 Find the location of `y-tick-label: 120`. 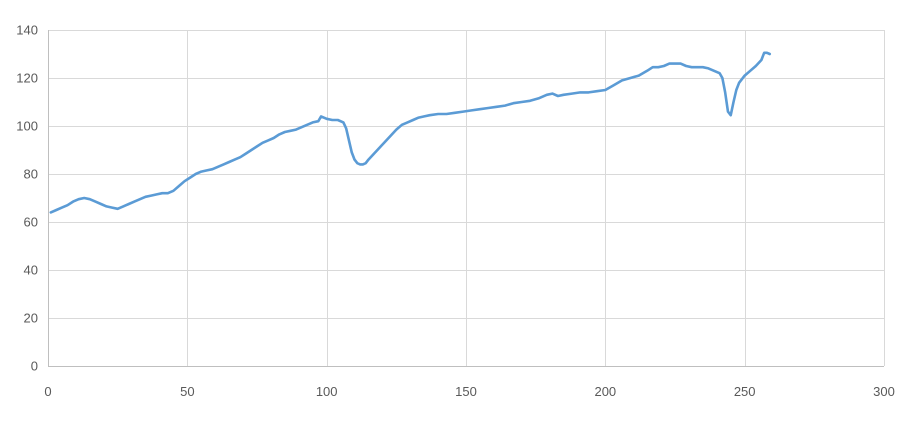

y-tick-label: 120 is located at coordinates (27, 78).